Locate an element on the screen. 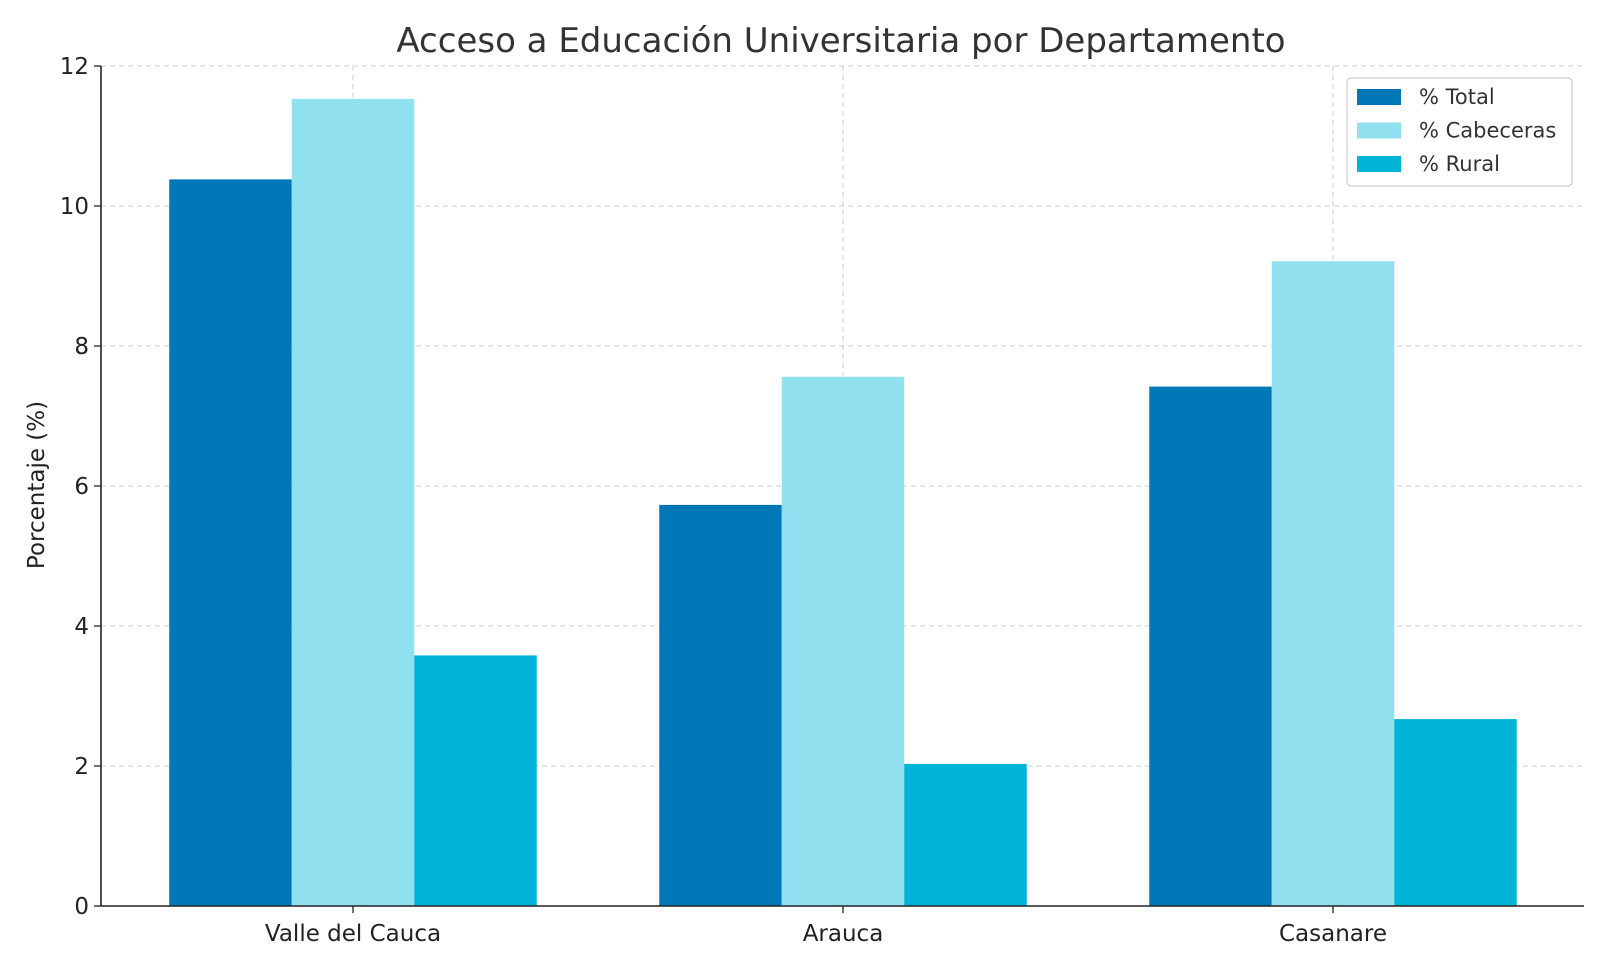 Image resolution: width=1600 pixels, height=964 pixels. legend-label: % Rural is located at coordinates (1459, 164).